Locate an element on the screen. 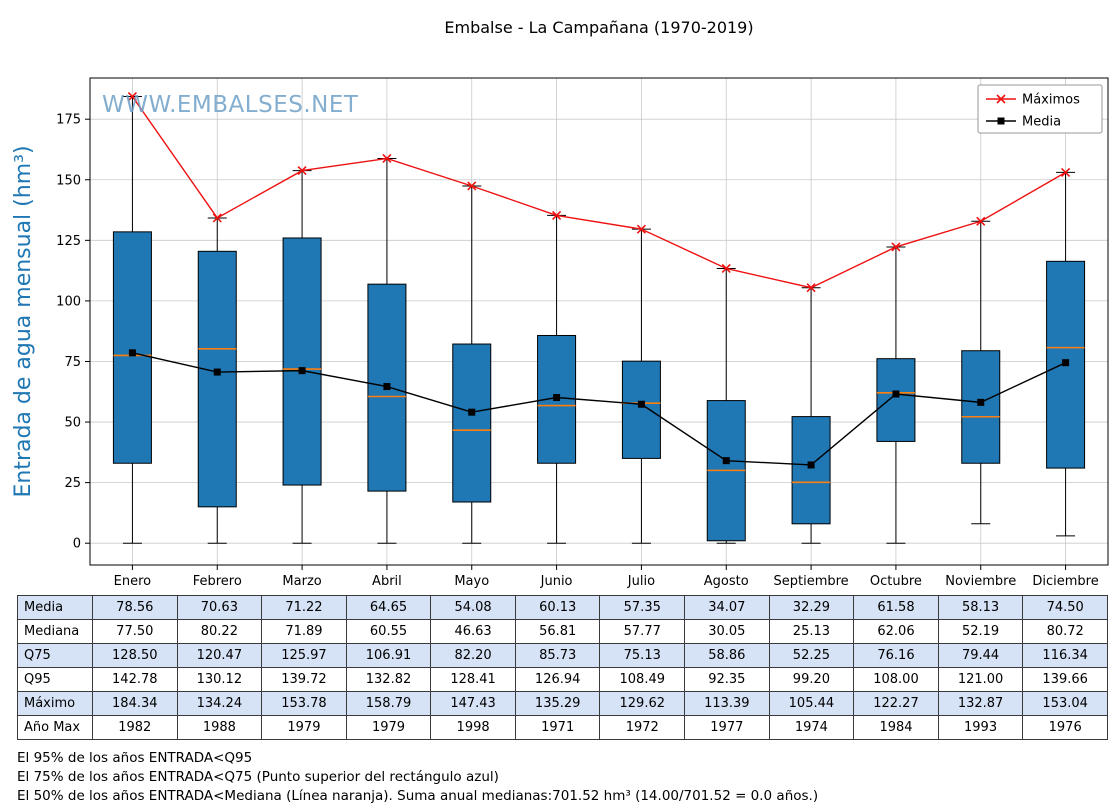  row-label: Q95 is located at coordinates (55, 679).